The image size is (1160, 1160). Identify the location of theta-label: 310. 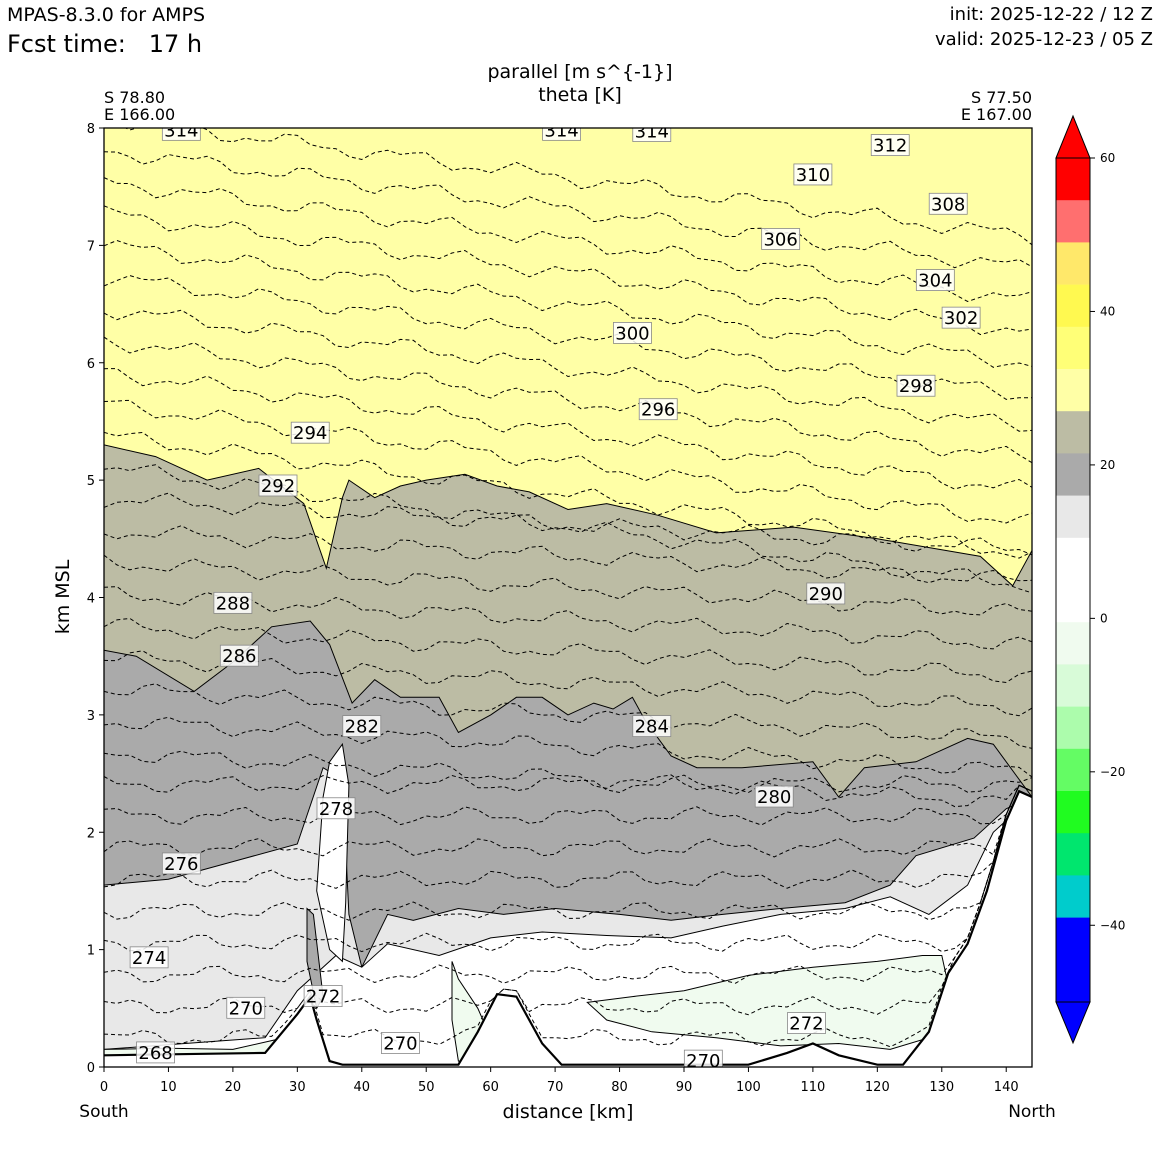
(813, 174).